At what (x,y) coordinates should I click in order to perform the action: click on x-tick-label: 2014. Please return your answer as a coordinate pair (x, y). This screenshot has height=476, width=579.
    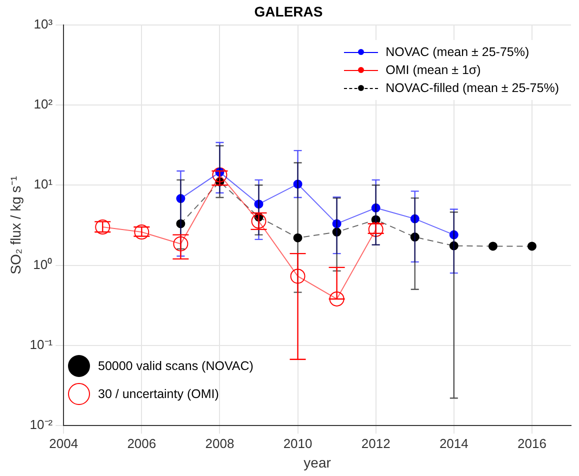
    Looking at the image, I should click on (453, 443).